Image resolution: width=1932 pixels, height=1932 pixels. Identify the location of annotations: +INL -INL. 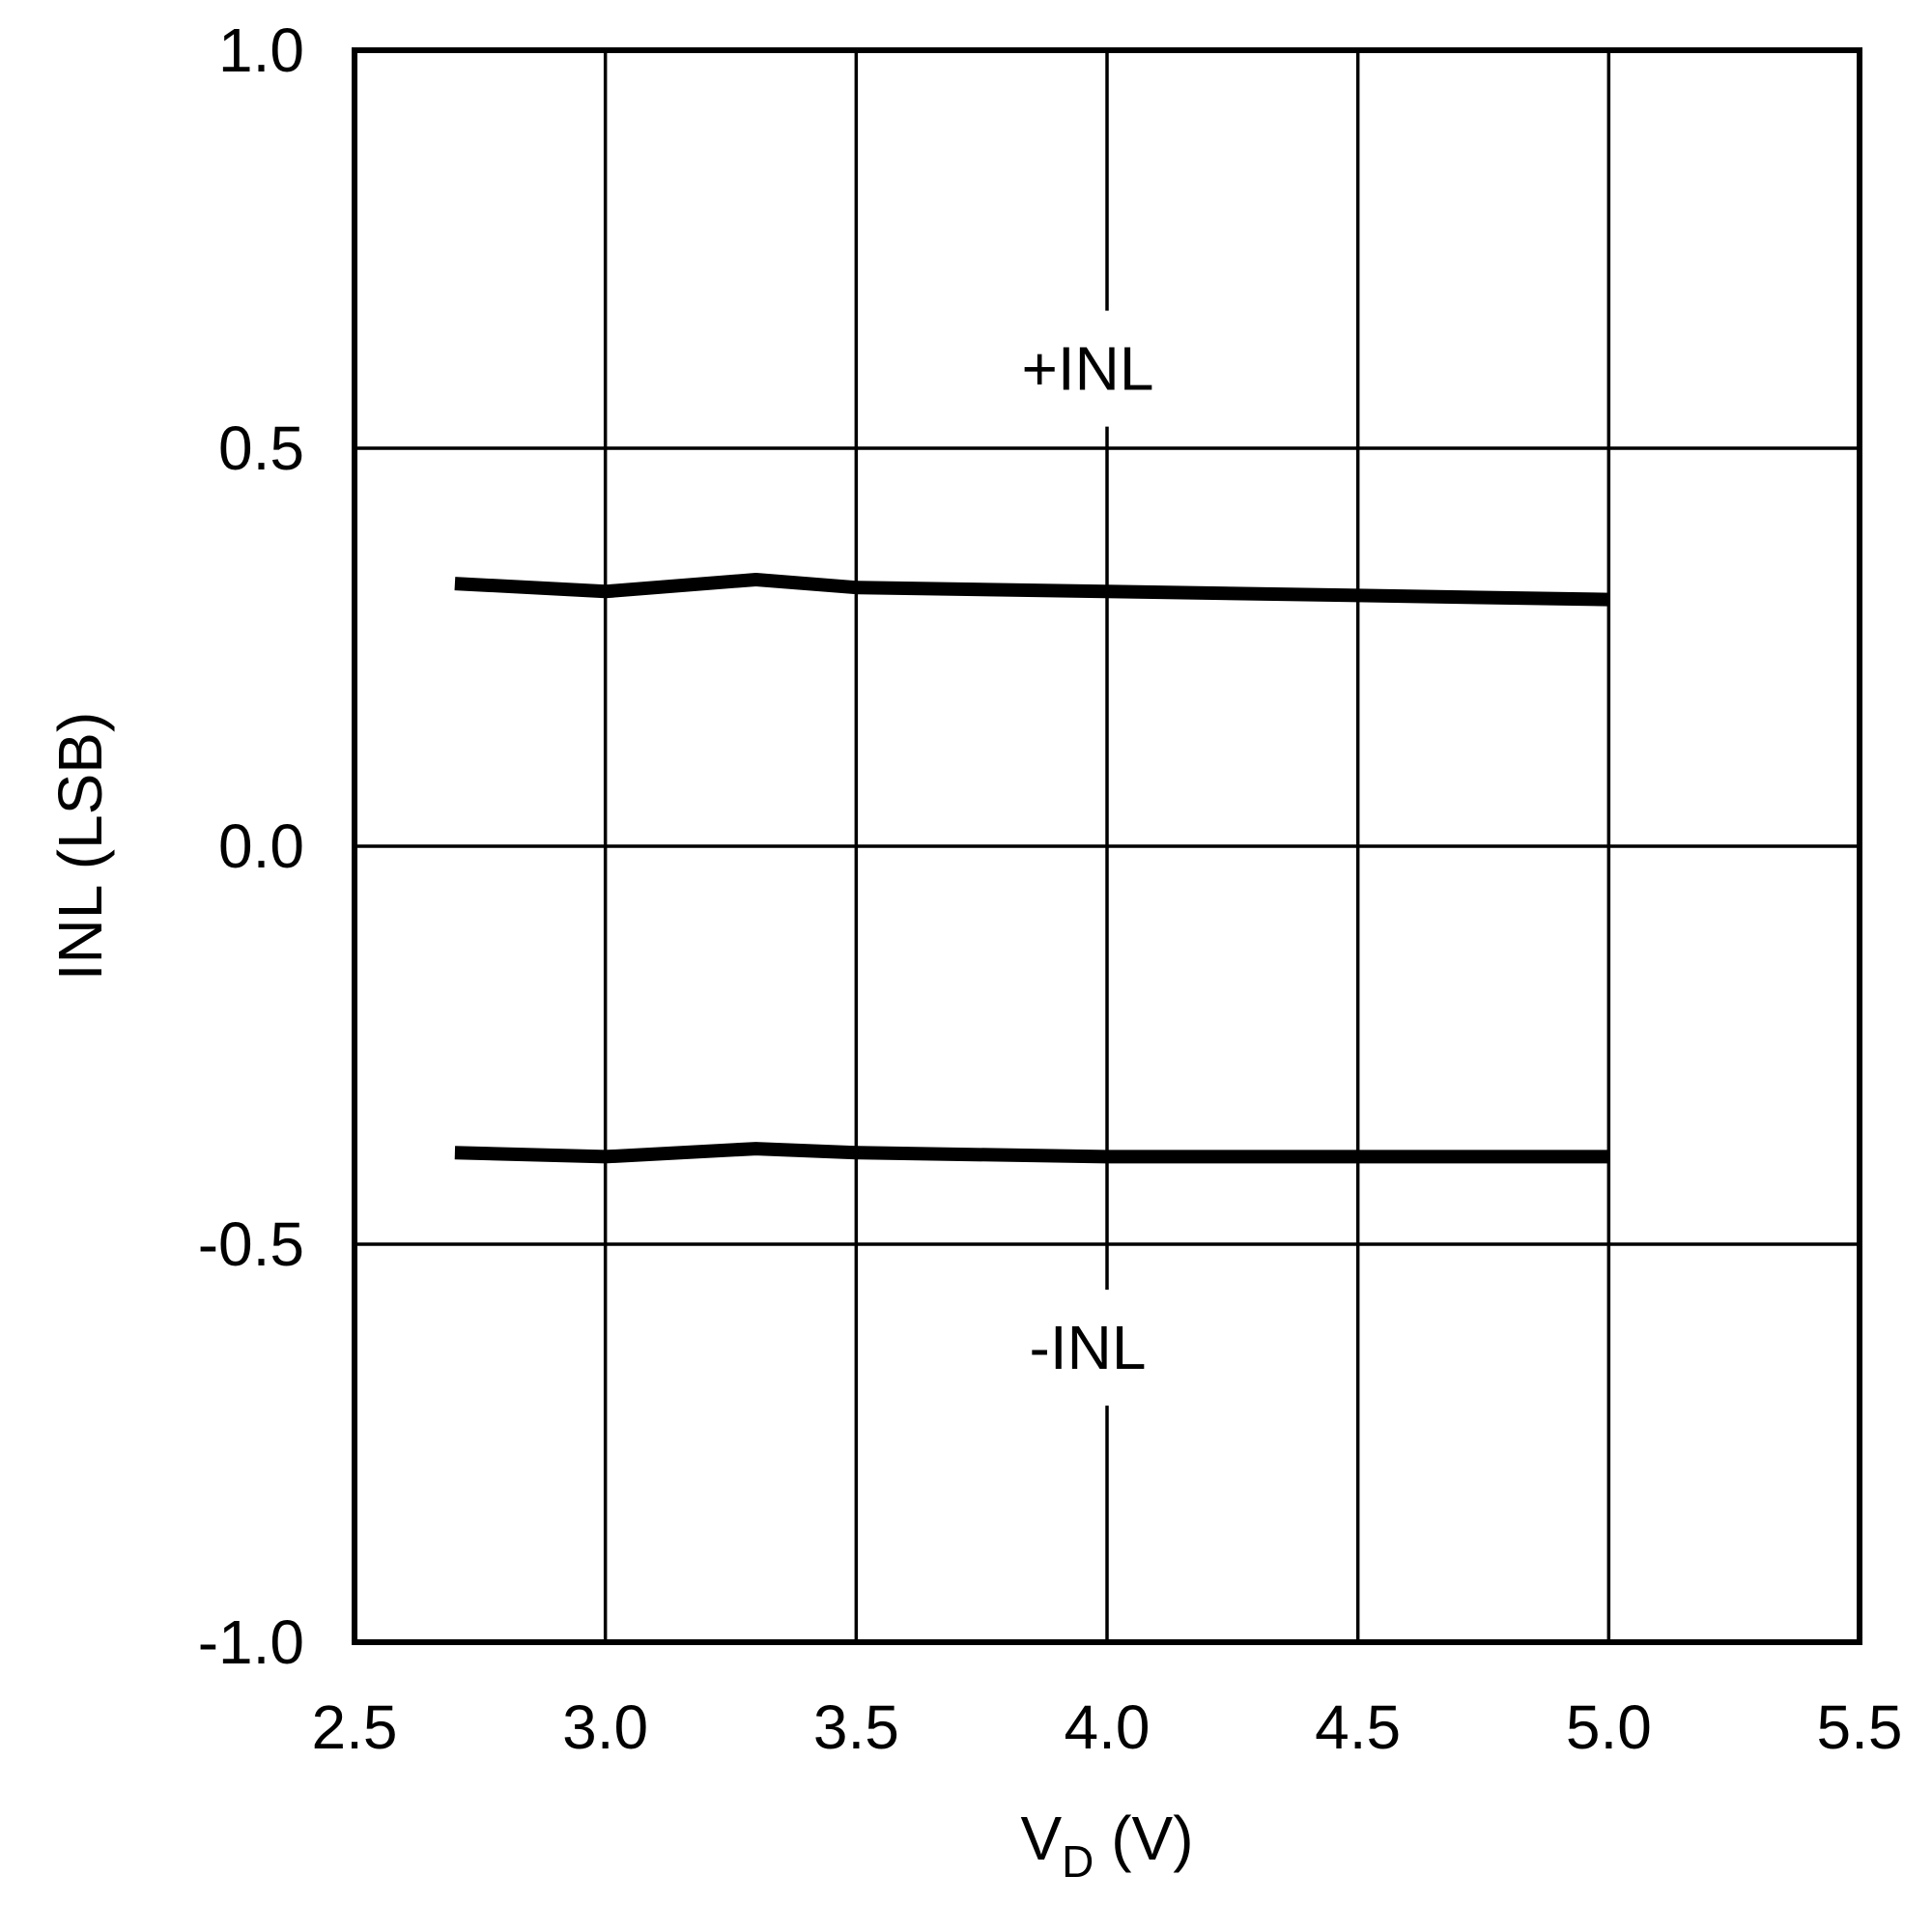
(1088, 858).